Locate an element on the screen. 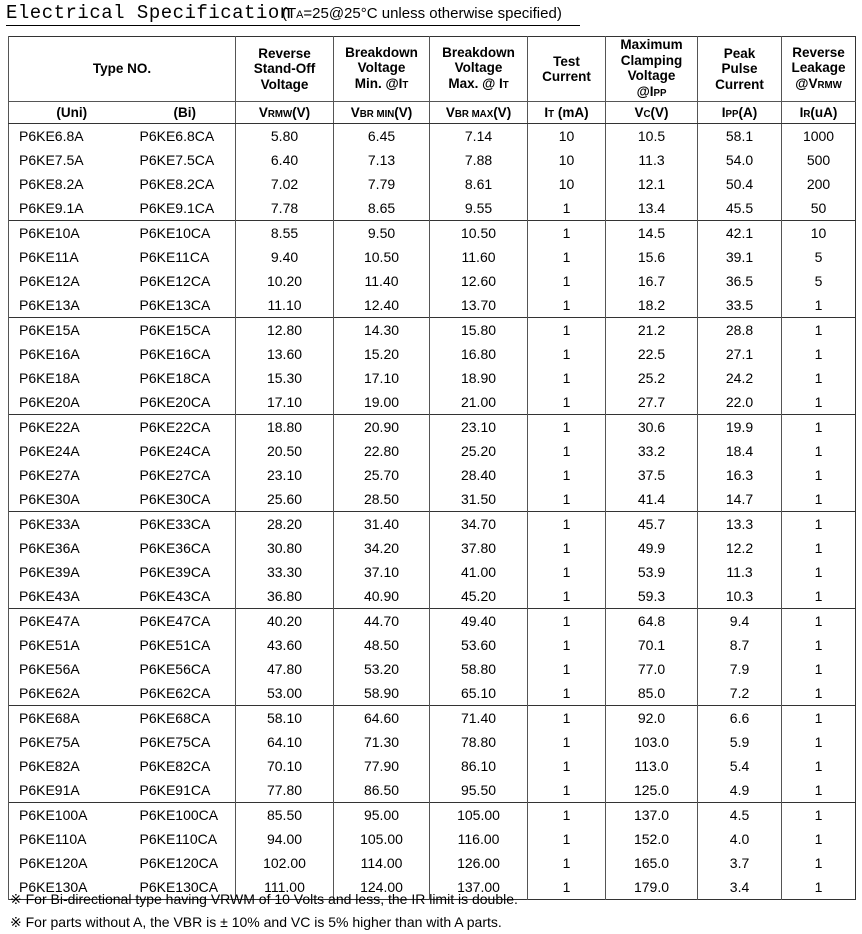 The height and width of the screenshot is (934, 862). header-line: Peak is located at coordinates (739, 54).